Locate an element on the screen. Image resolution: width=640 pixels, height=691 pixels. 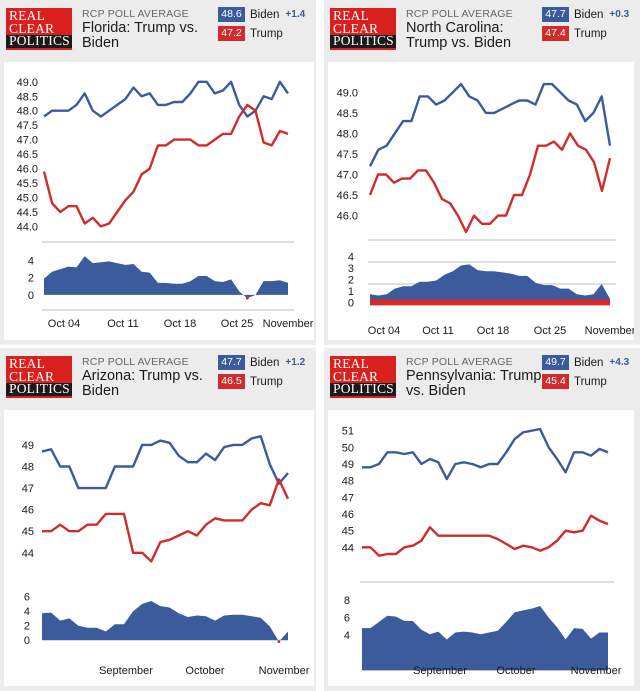
chart-title: Florida: Trump vs. Biden is located at coordinates (140, 35).